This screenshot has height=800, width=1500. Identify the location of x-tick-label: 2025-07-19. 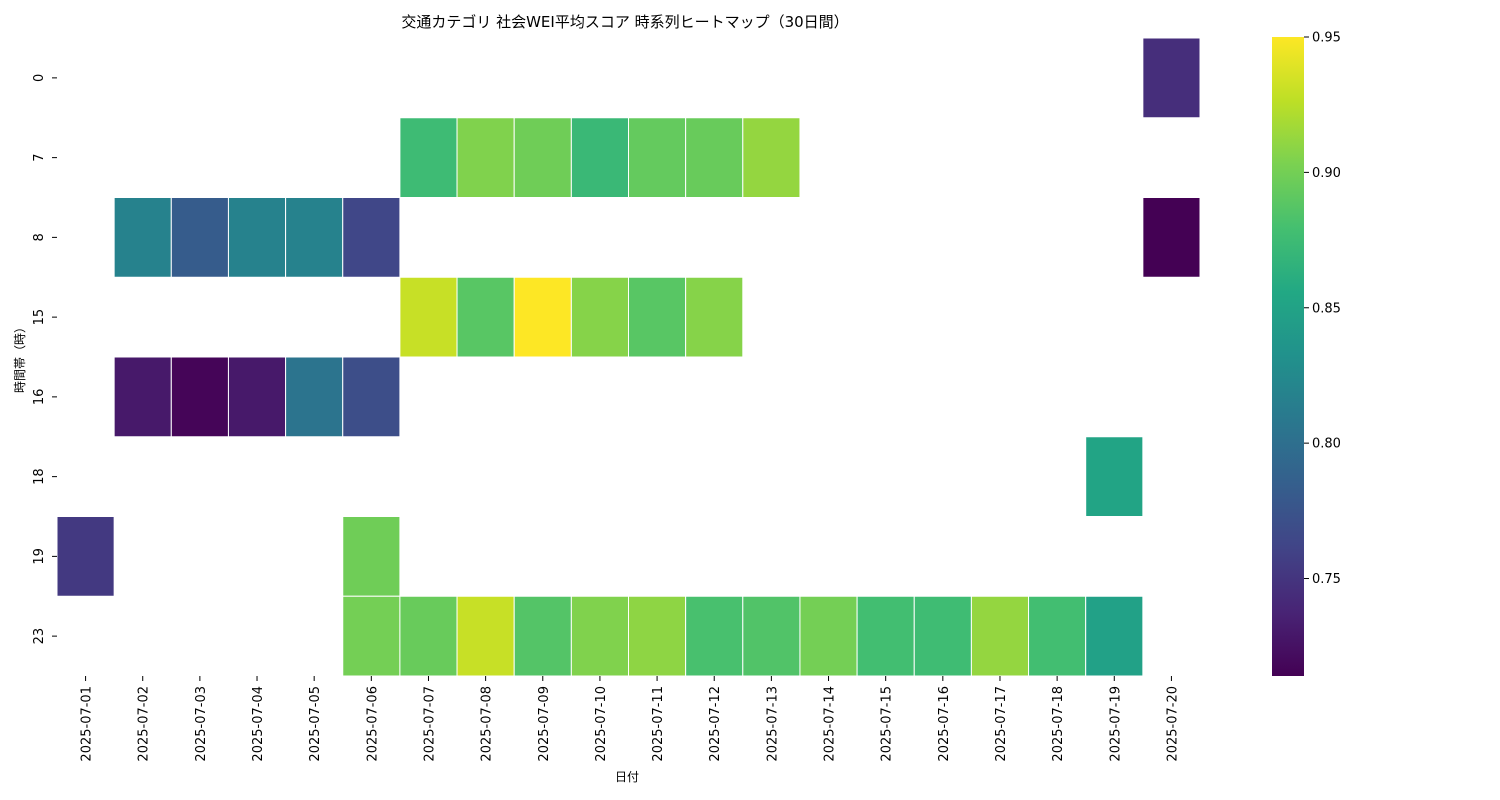
(1115, 724).